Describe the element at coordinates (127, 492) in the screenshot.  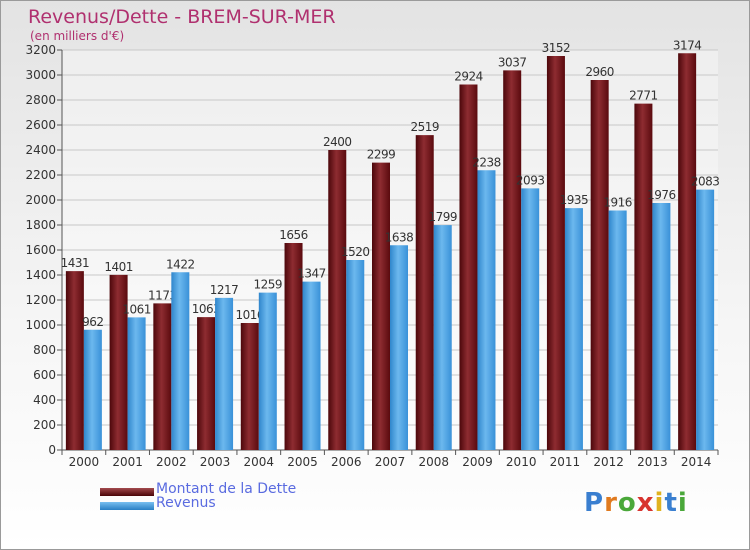
I see `legend-swatch-dette` at that location.